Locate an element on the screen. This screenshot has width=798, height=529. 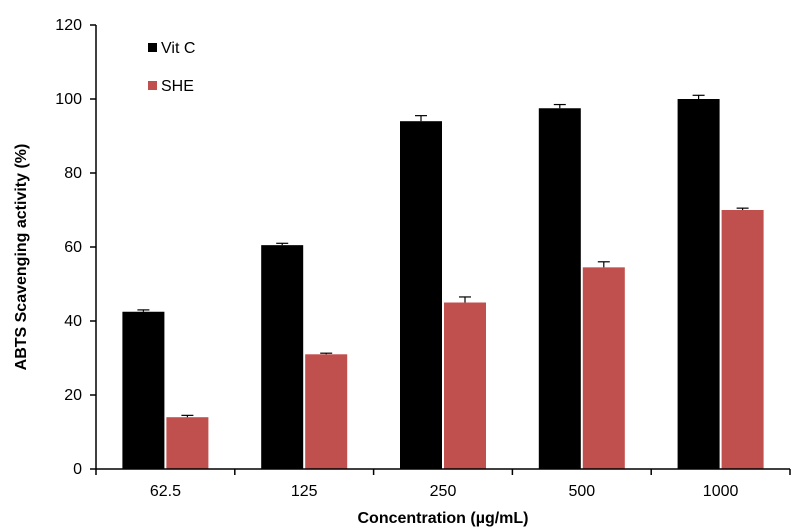
y-axis-title: ABTS Scavenging activity (%) is located at coordinates (21, 257).